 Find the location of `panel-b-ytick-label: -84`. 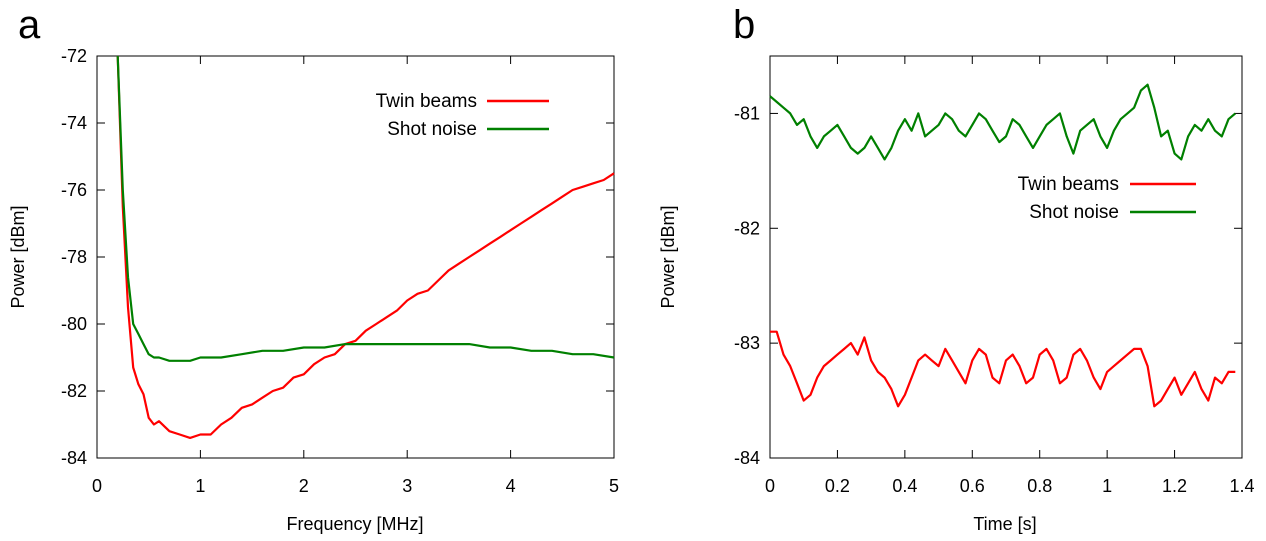

panel-b-ytick-label: -84 is located at coordinates (747, 458).